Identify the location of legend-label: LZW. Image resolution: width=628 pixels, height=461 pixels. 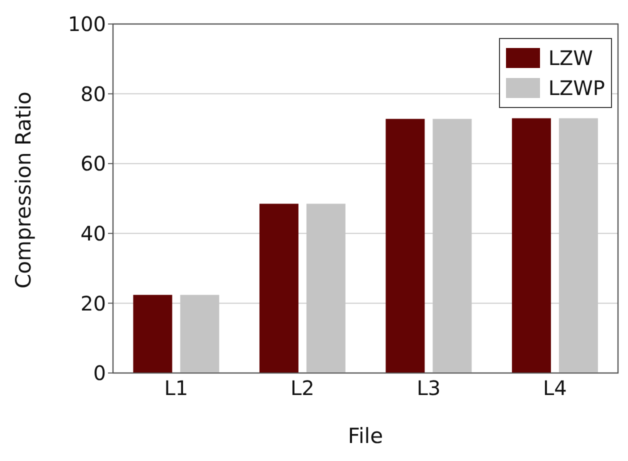
(570, 58).